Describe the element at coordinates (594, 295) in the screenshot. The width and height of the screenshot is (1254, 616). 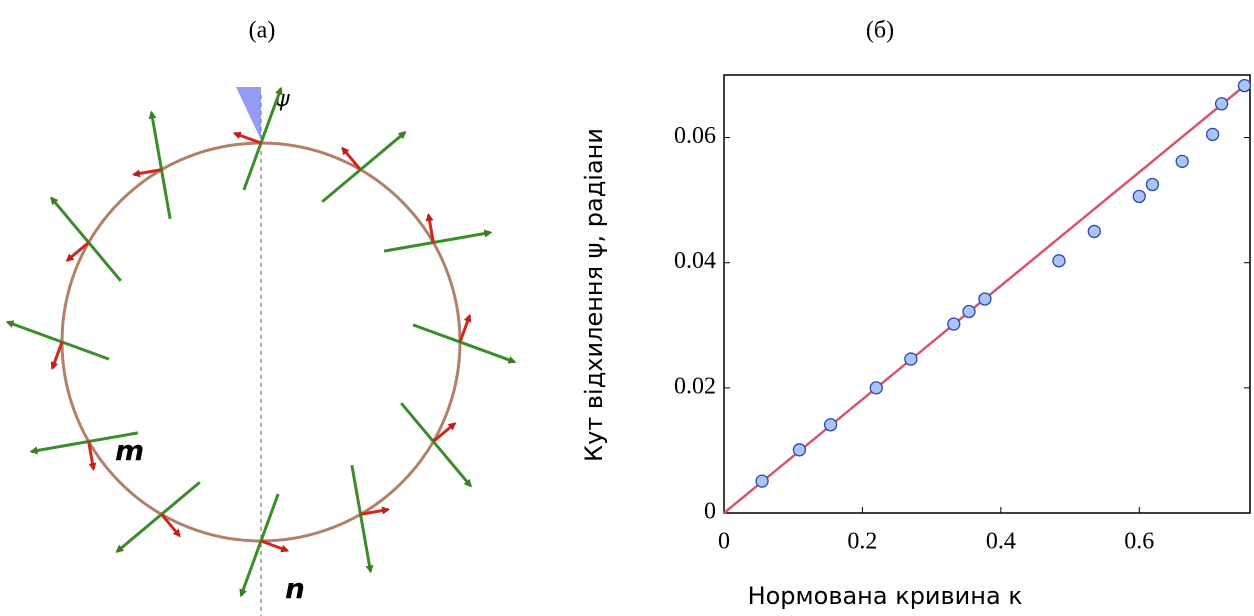
I see `y-axis-label: Кут відхилення ψ, радіани` at that location.